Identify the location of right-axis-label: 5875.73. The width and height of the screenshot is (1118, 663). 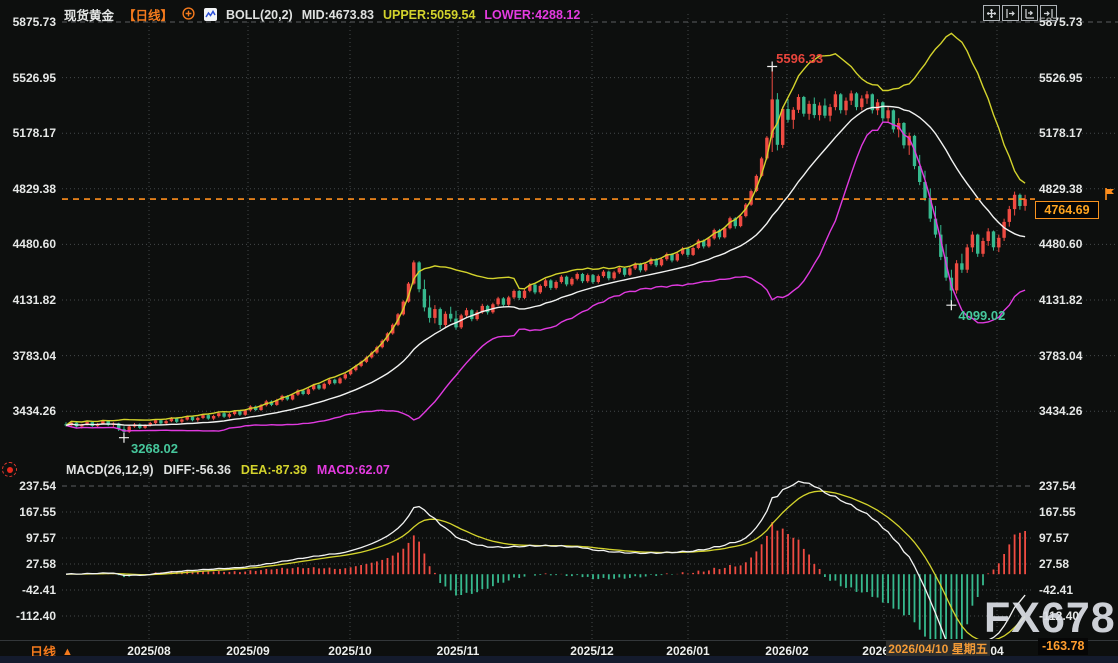
(1061, 22).